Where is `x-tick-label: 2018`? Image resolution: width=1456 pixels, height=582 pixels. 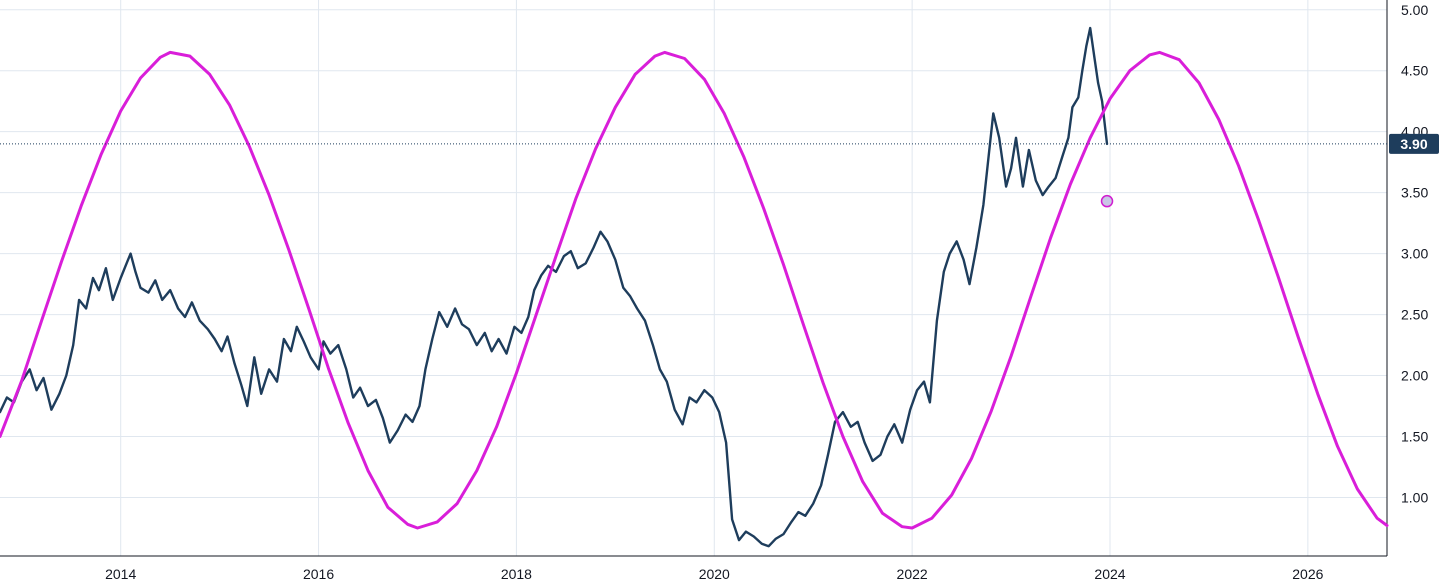
x-tick-label: 2018 is located at coordinates (516, 574).